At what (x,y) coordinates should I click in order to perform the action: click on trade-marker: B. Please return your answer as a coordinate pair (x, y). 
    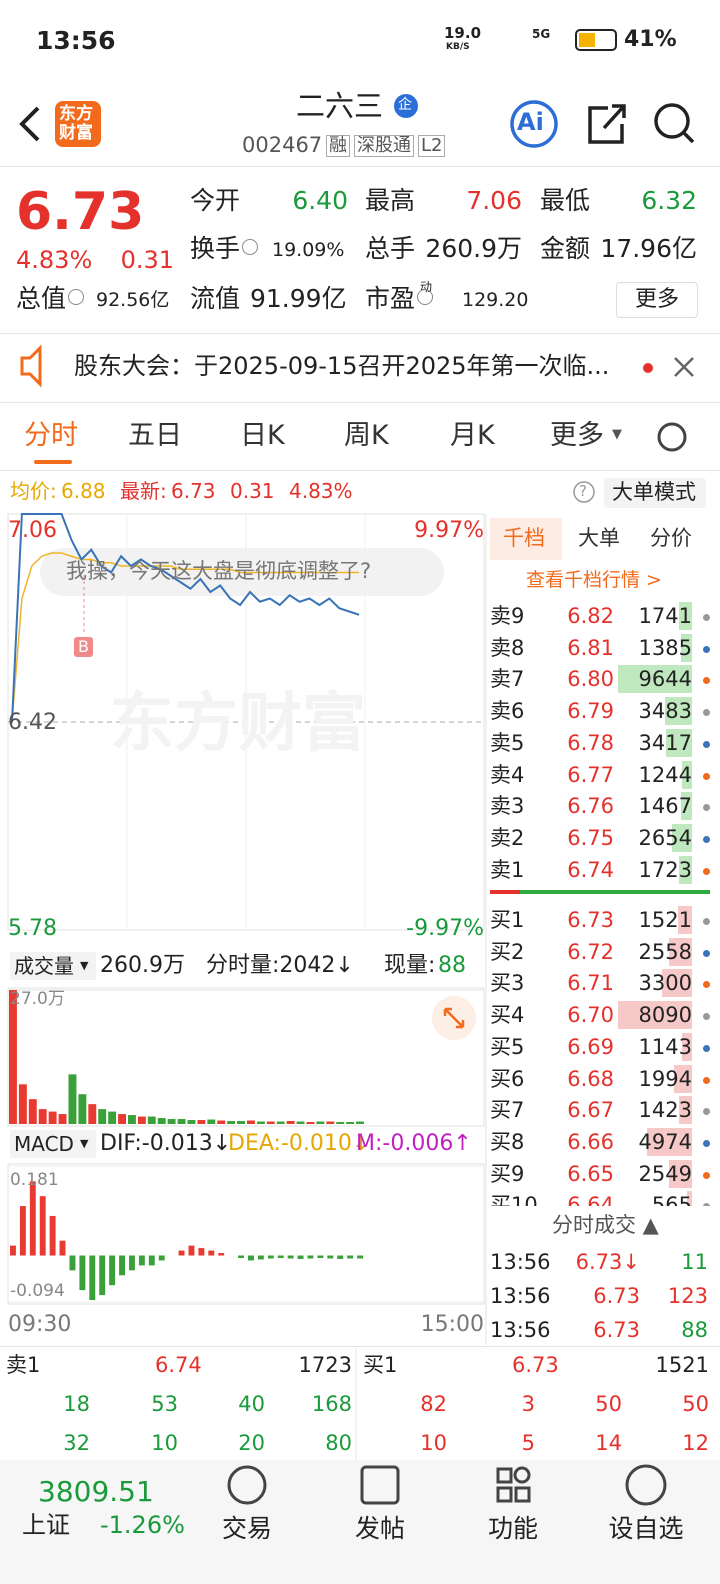
    Looking at the image, I should click on (83, 647).